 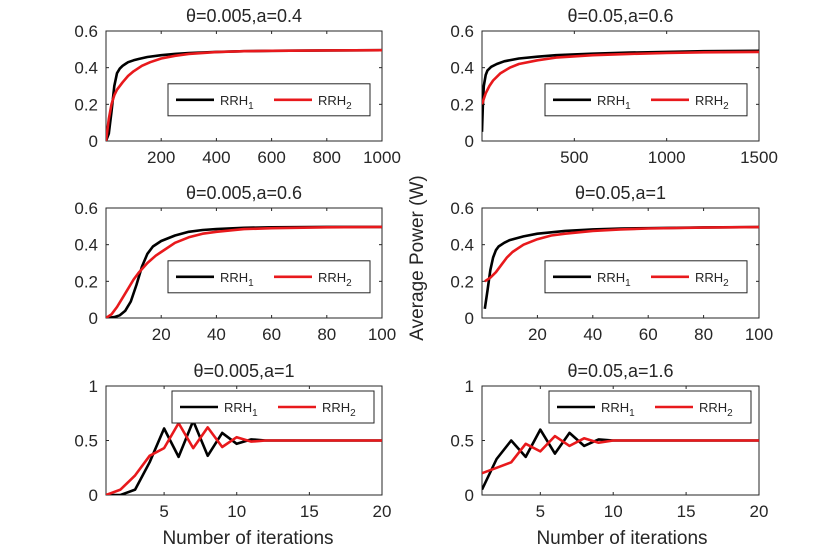 What do you see at coordinates (574, 157) in the screenshot?
I see `x-tick-label: 500` at bounding box center [574, 157].